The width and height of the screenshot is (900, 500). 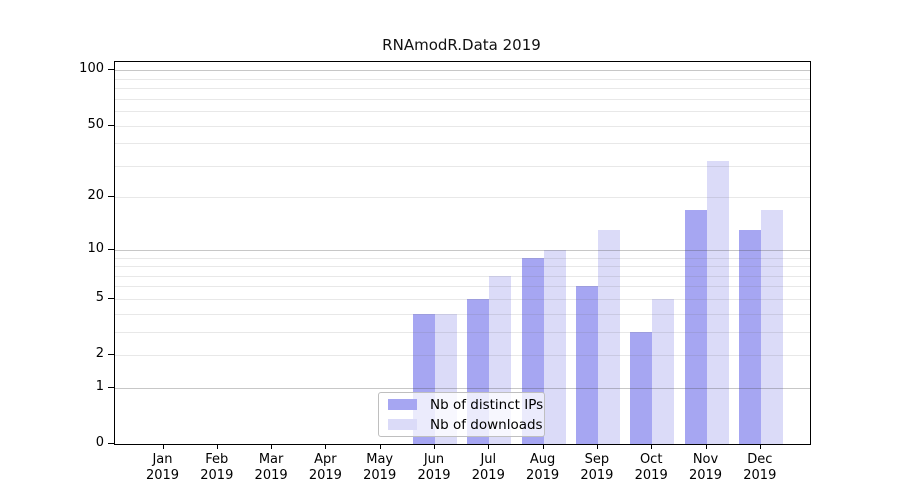 What do you see at coordinates (651, 467) in the screenshot?
I see `x-tick-label-oct: Oct 2019` at bounding box center [651, 467].